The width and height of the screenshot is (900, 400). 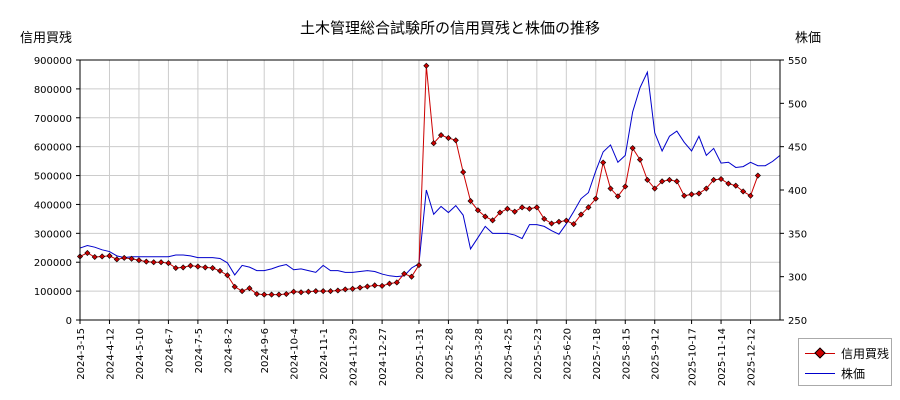 I want to click on left-tick-label: 300000, so click(x=53, y=234).